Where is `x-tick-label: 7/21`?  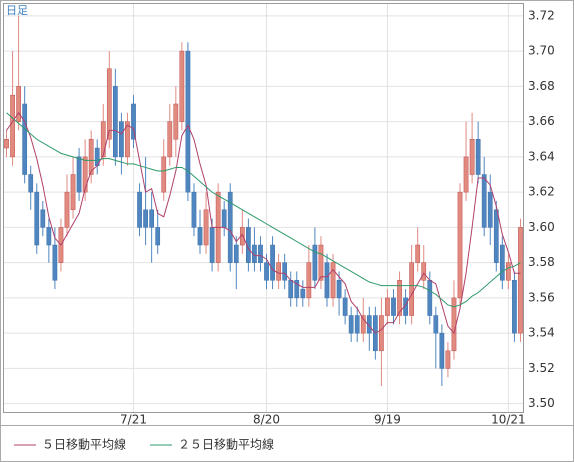 x-tick-label: 7/21 is located at coordinates (133, 420).